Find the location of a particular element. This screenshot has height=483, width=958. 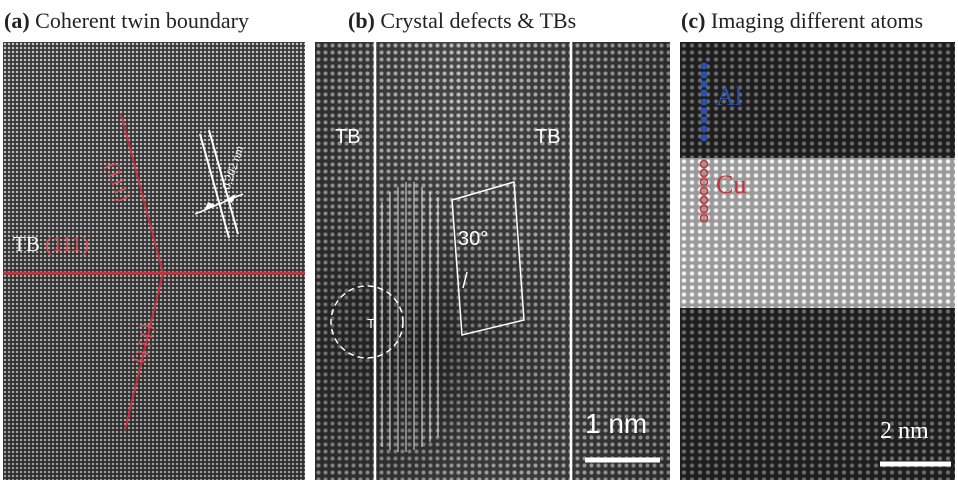

defect-symbol: T is located at coordinates (371, 323).